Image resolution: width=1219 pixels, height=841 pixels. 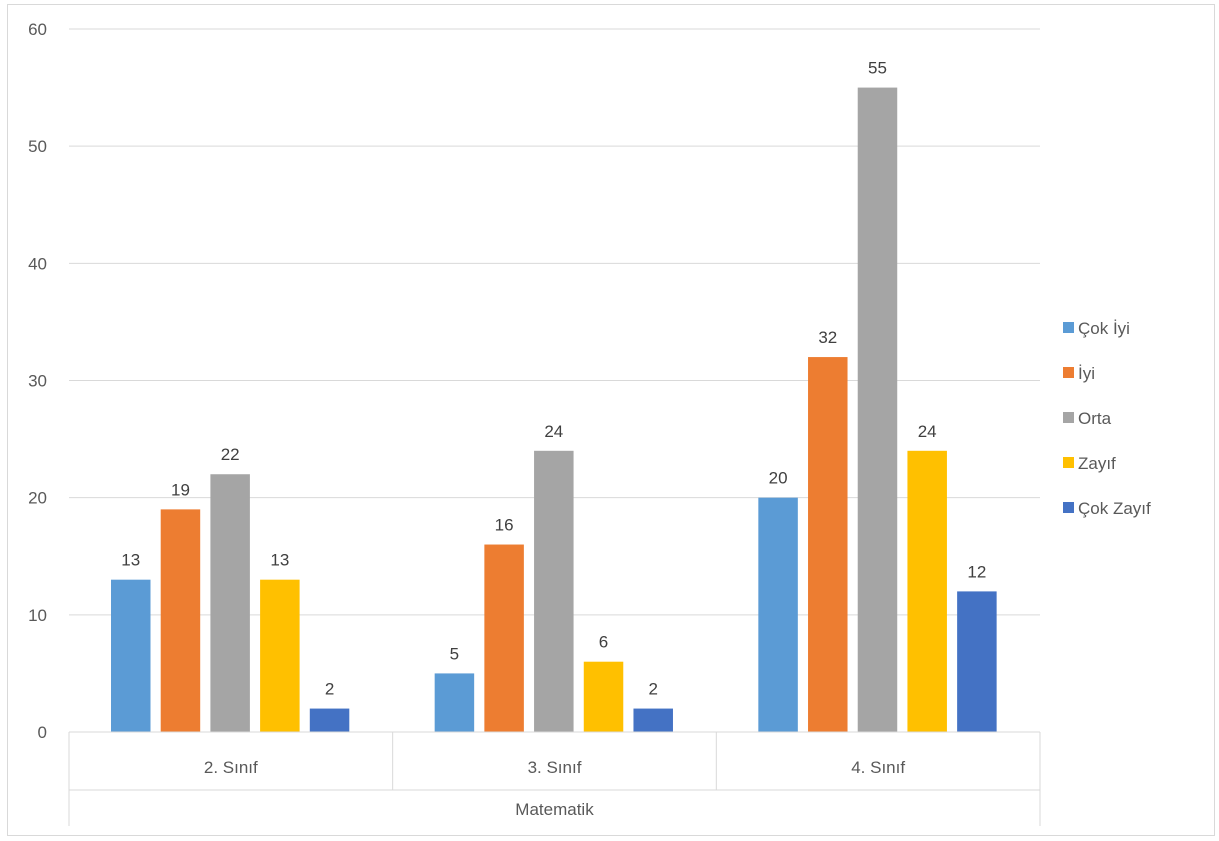 What do you see at coordinates (180, 489) in the screenshot?
I see `data-label: 19` at bounding box center [180, 489].